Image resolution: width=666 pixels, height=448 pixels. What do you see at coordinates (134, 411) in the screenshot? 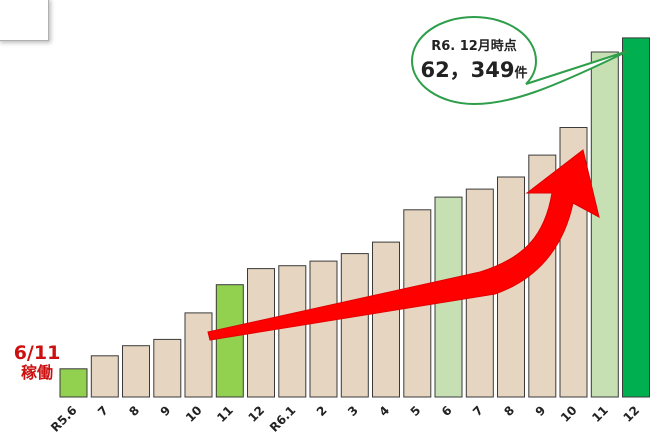
I see `x-tick-label-2: 8` at bounding box center [134, 411].